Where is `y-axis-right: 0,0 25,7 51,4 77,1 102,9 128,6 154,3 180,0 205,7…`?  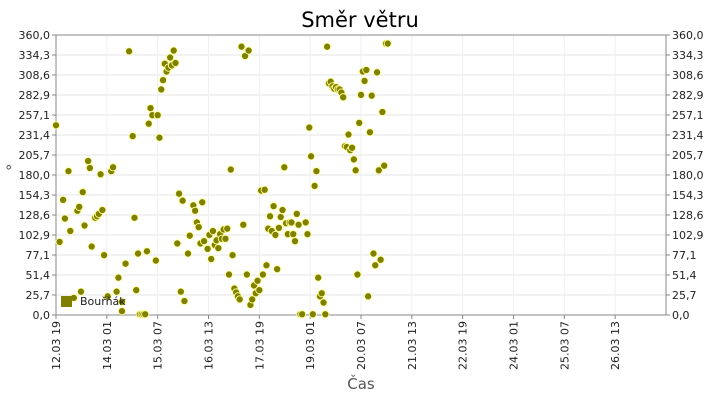
y-axis-right: 0,0 25,7 51,4 77,1 102,9 128,6 154,3 180,0 205,7… is located at coordinates (685, 175).